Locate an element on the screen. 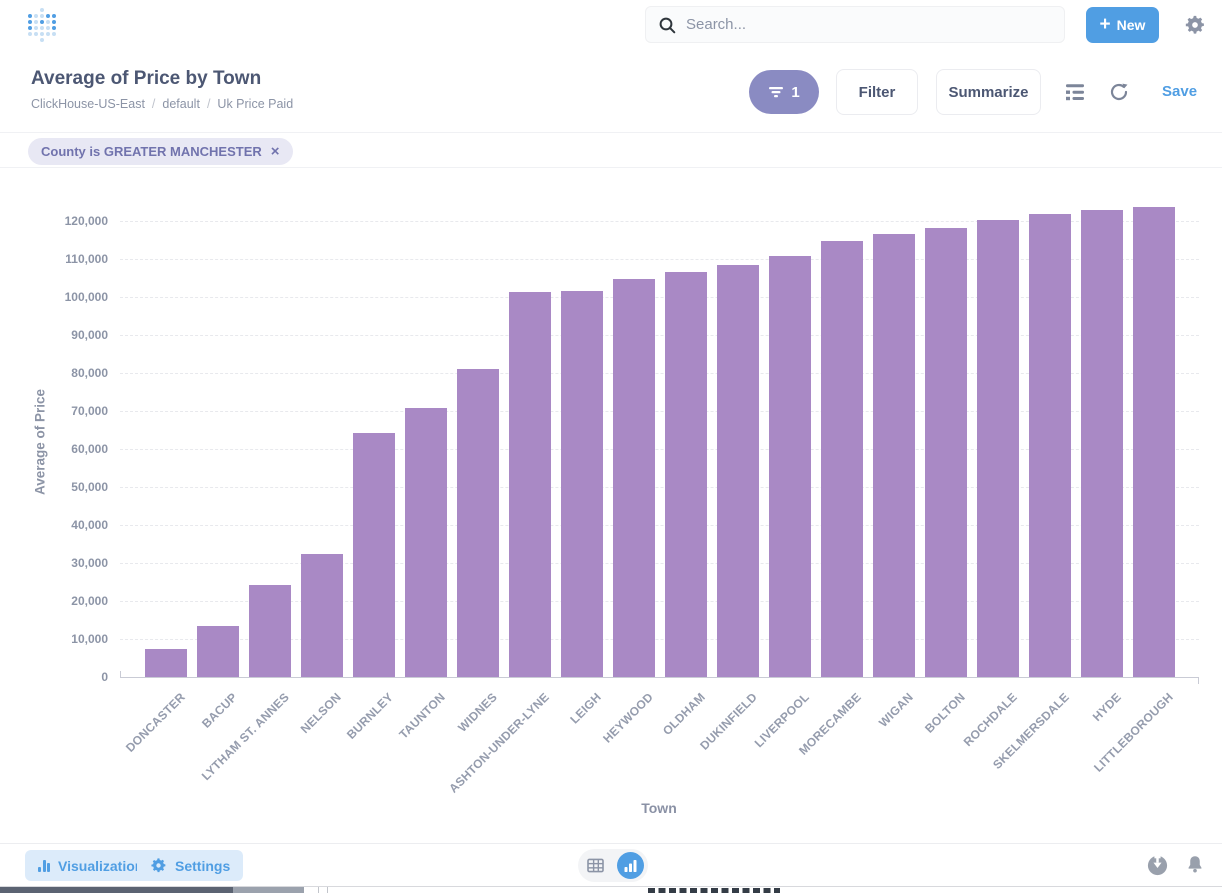  top-navbar: + New is located at coordinates (611, 25).